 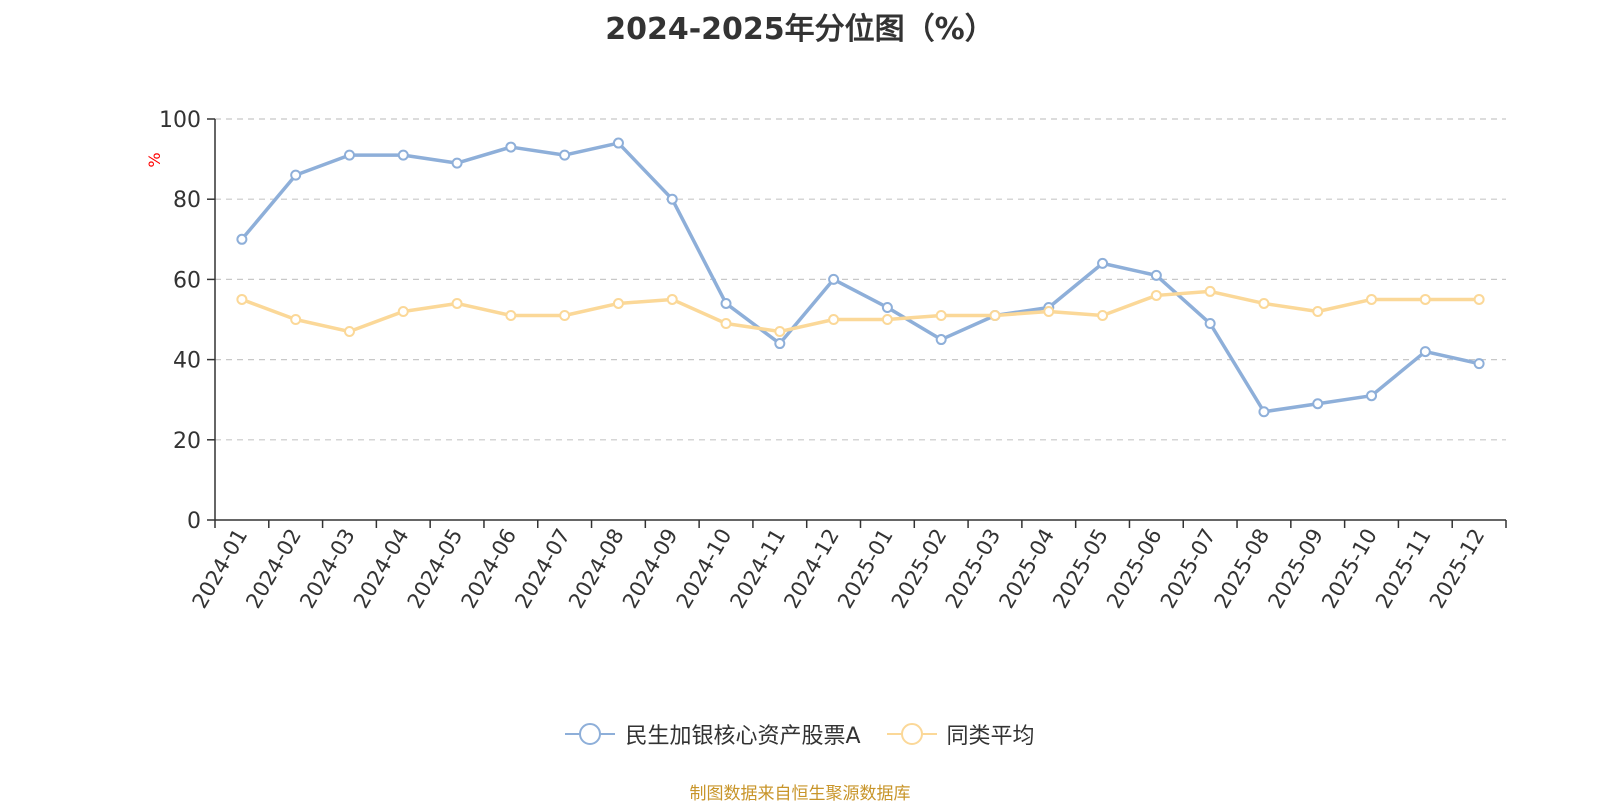 I want to click on y-tick-label: 20, so click(x=187, y=441).